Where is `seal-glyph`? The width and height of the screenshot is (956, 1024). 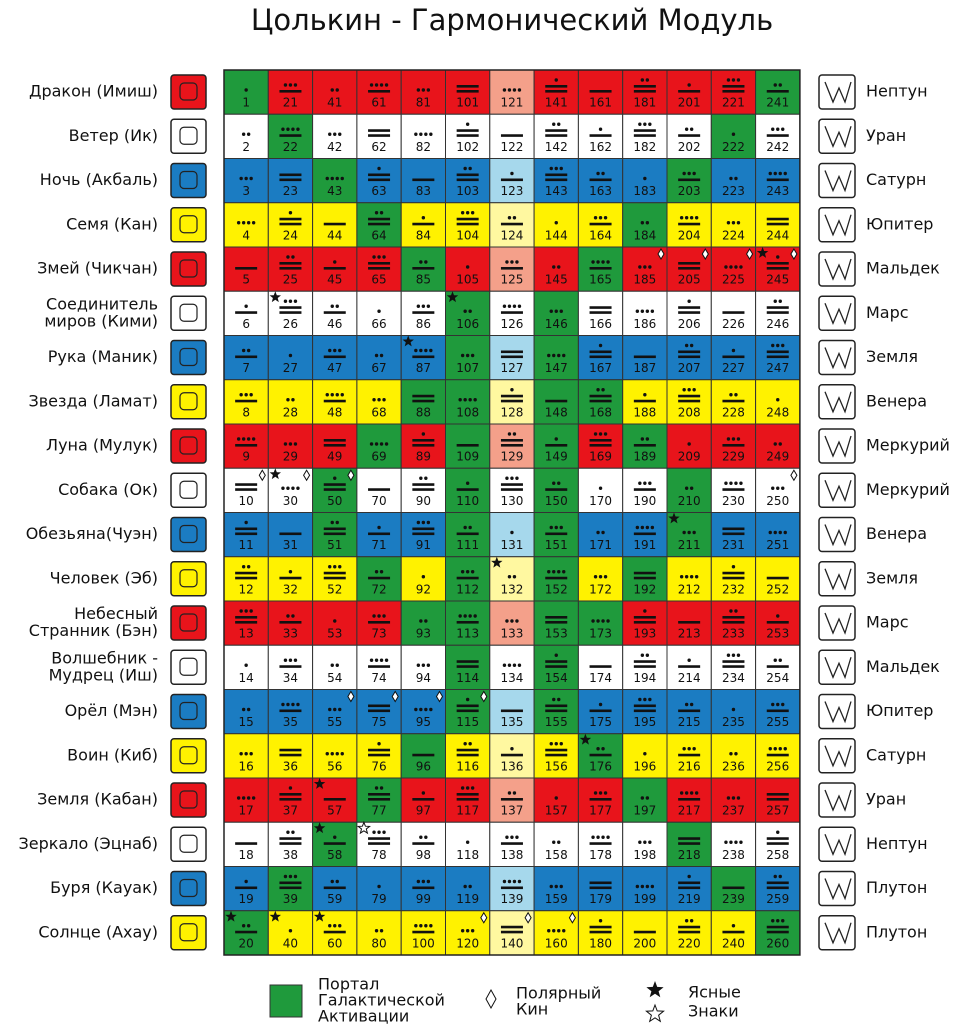 seal-glyph is located at coordinates (188, 623).